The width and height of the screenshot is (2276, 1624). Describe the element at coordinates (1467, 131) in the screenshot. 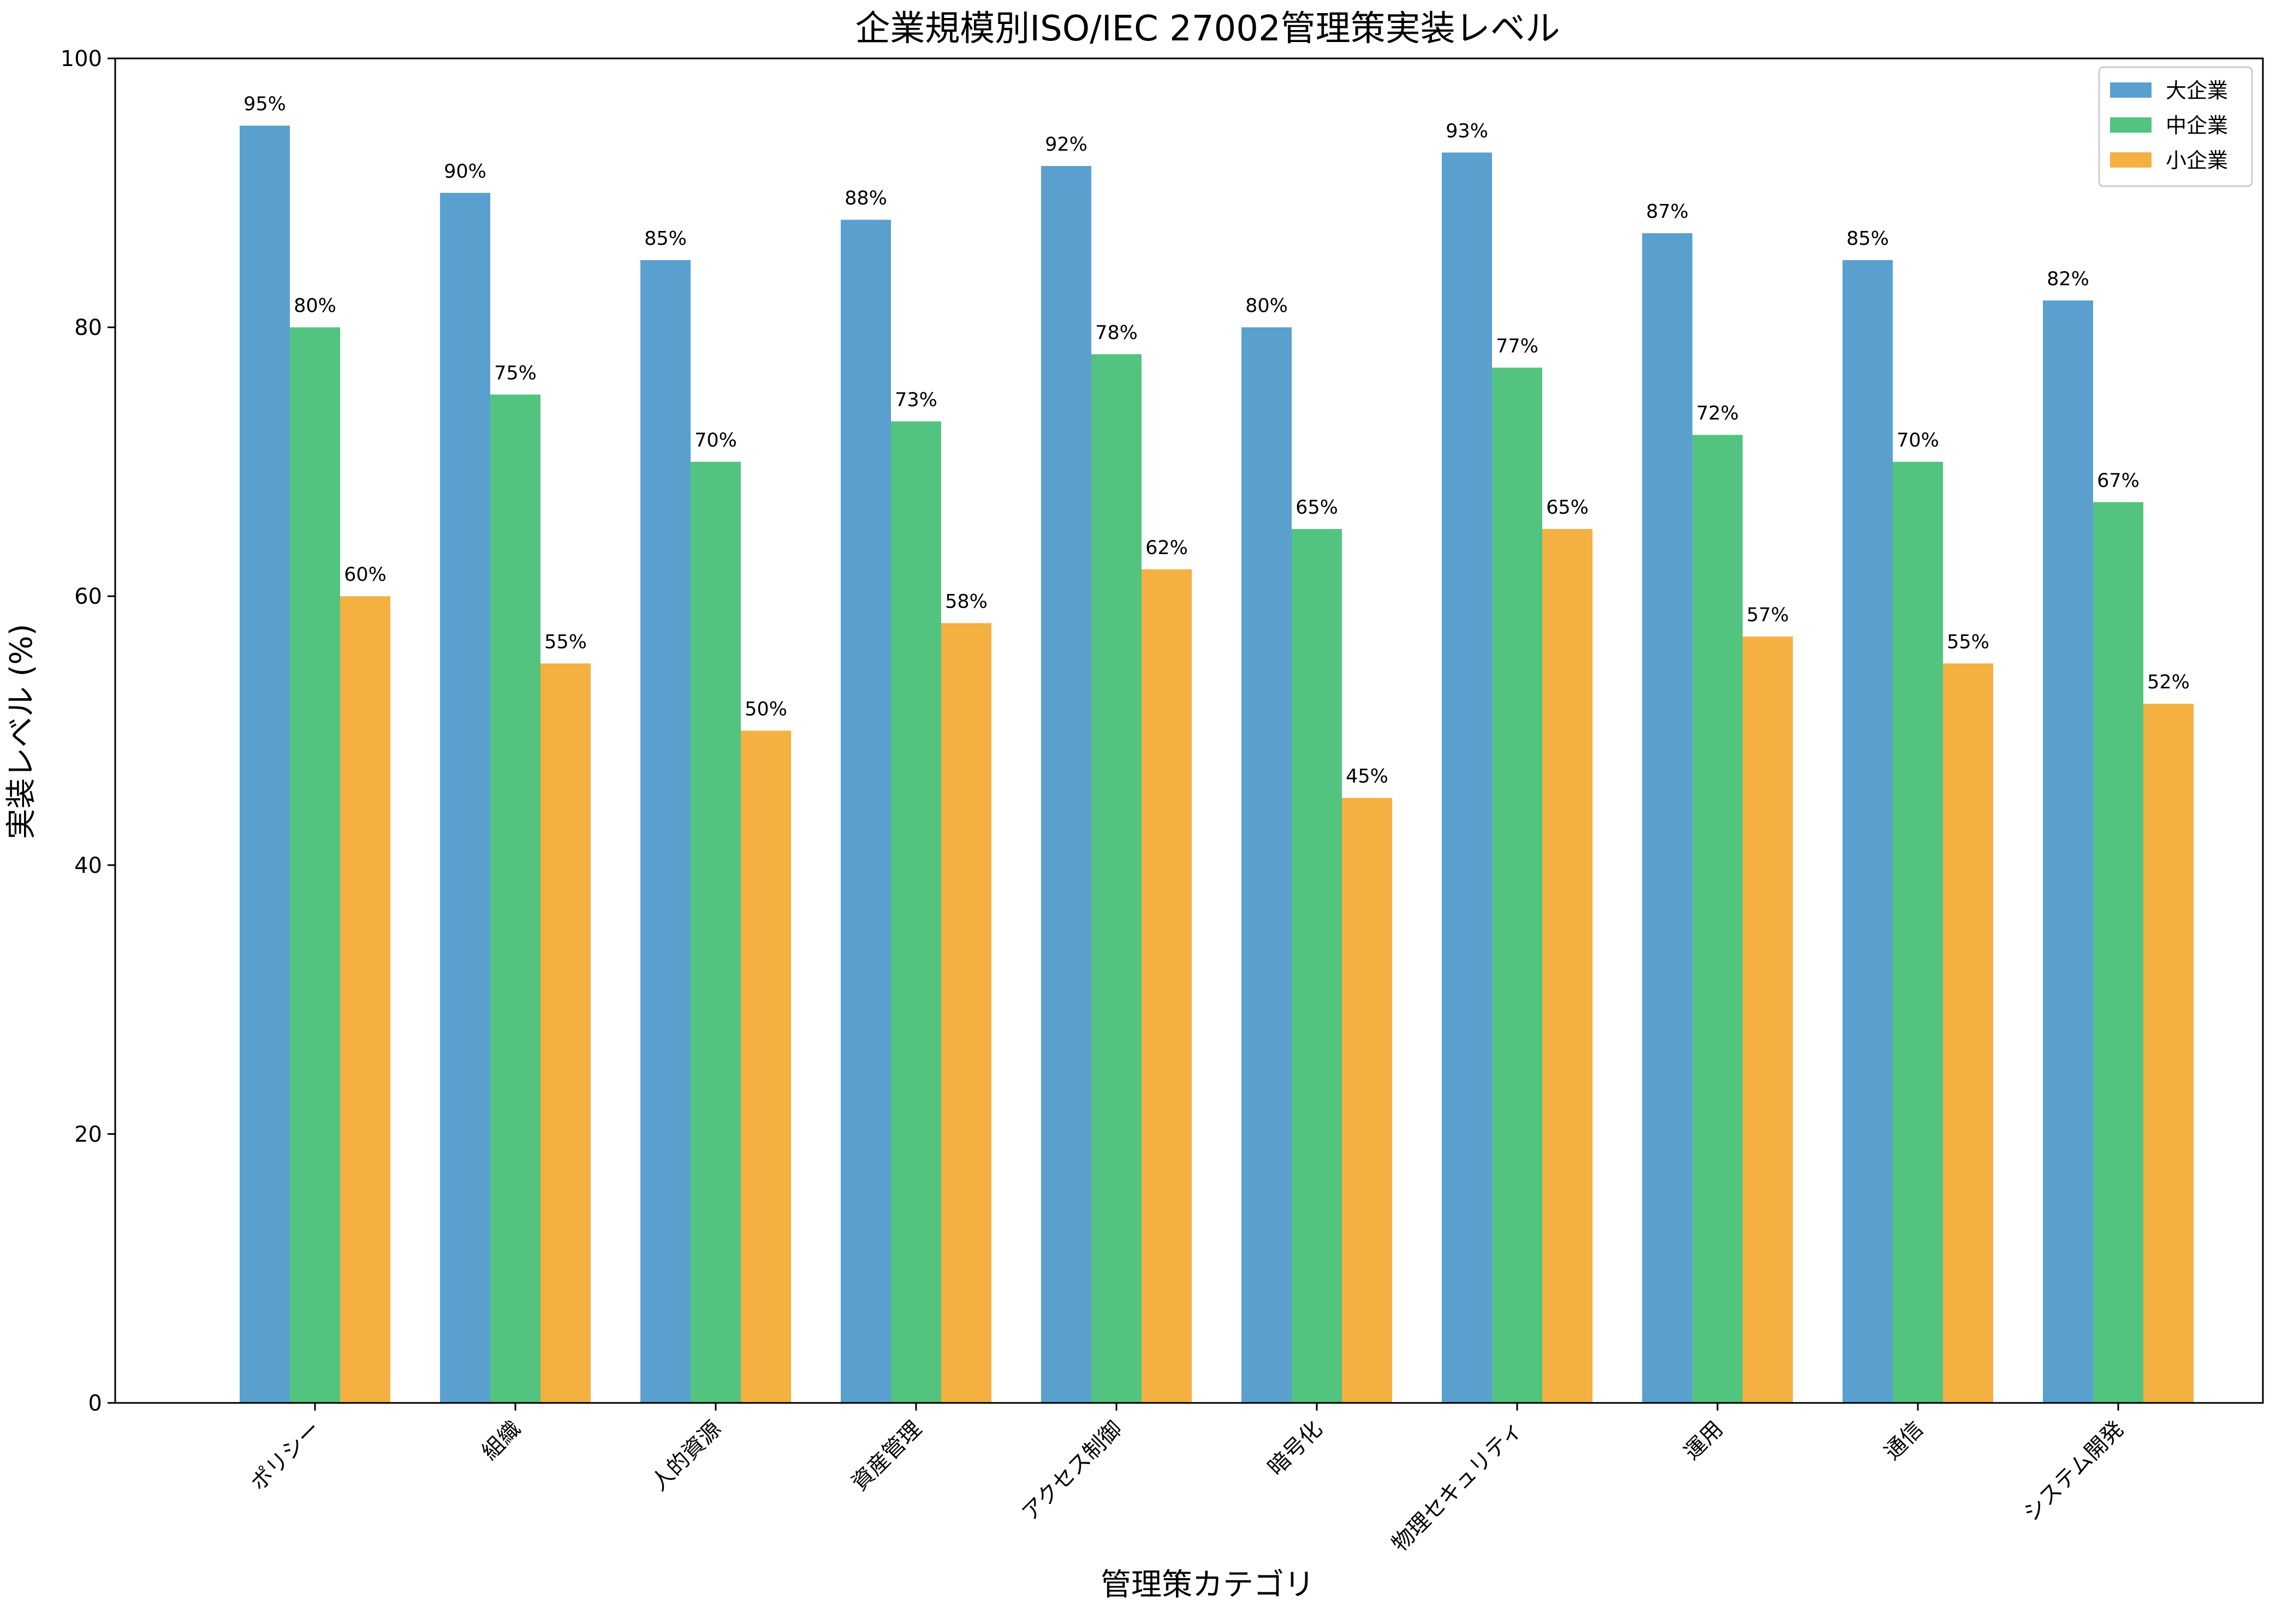

I see `value-label-1-7: 93%` at that location.